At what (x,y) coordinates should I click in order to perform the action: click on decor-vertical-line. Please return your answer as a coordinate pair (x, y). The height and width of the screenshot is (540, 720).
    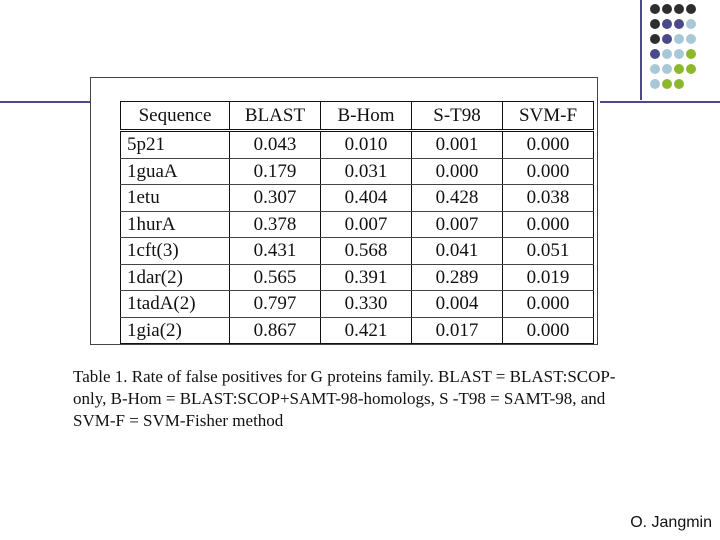
    Looking at the image, I should click on (641, 50).